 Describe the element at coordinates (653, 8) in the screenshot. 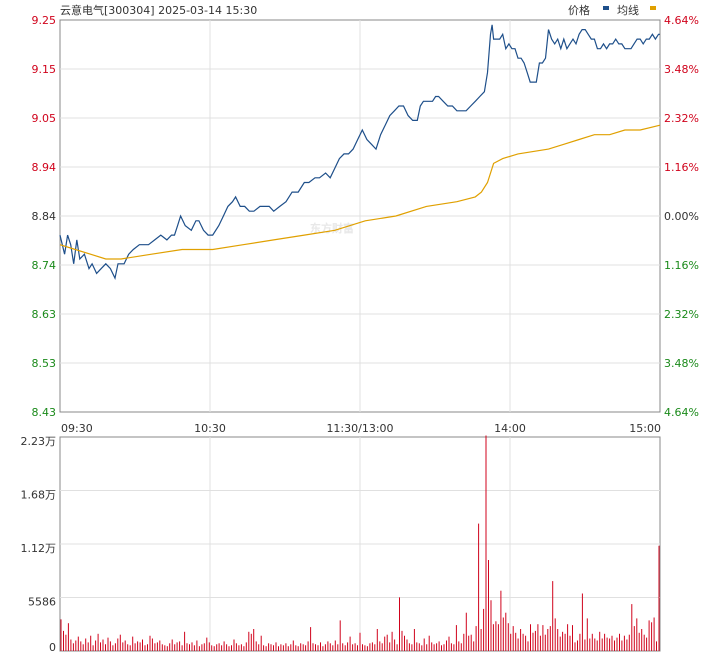

I see `legend-avg-swatch` at that location.